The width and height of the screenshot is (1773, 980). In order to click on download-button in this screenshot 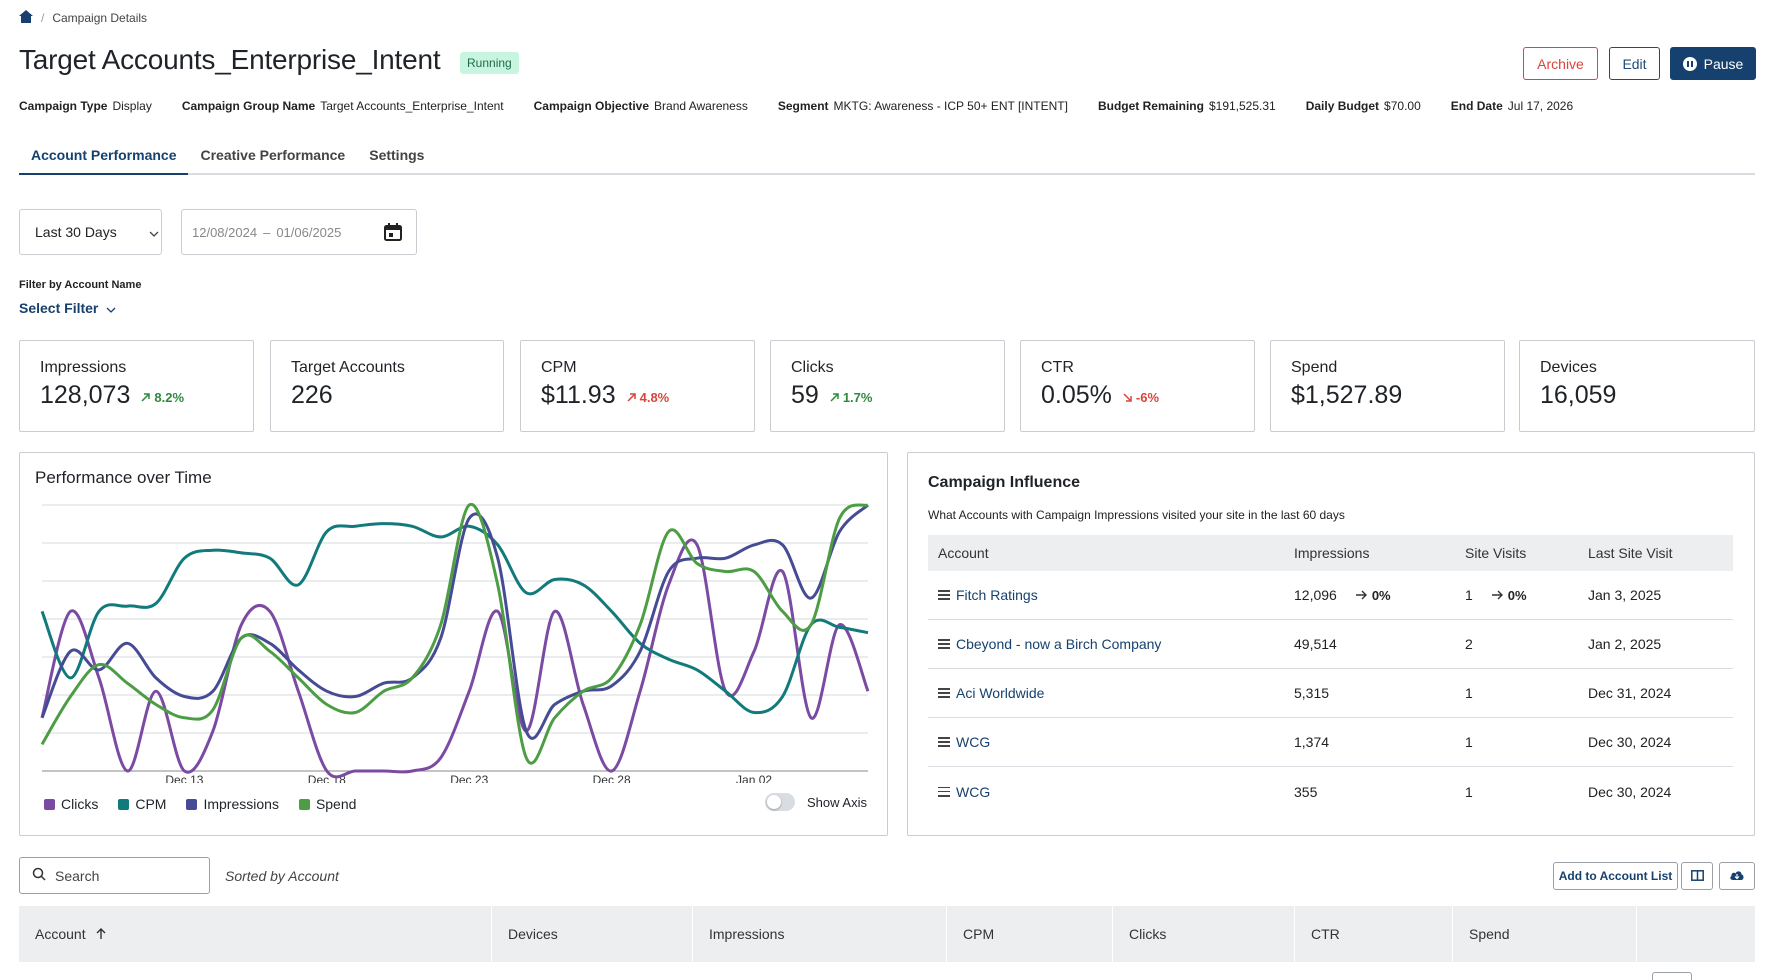, I will do `click(1737, 876)`.